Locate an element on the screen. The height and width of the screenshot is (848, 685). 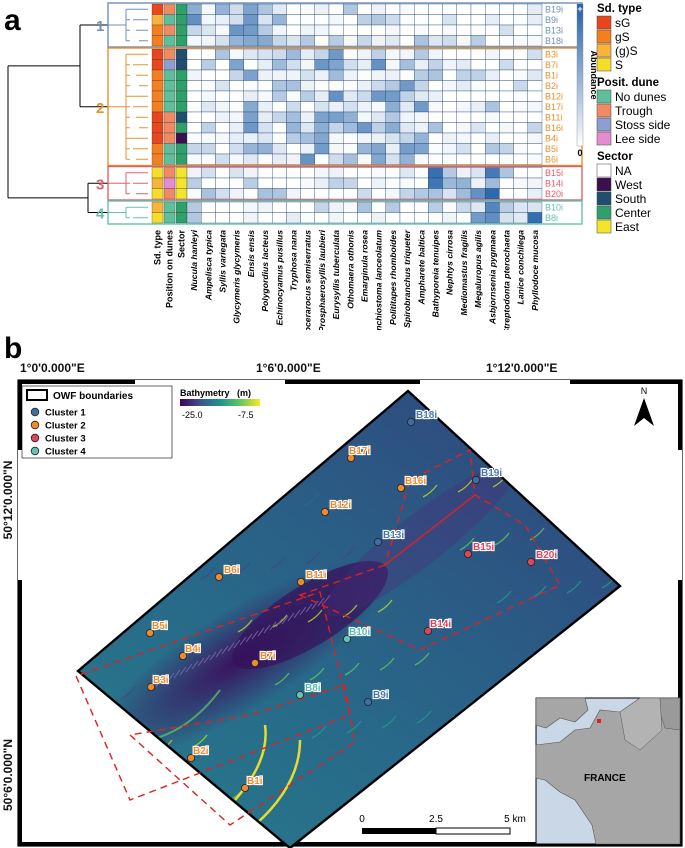
sample-label: B7i is located at coordinates (551, 65).